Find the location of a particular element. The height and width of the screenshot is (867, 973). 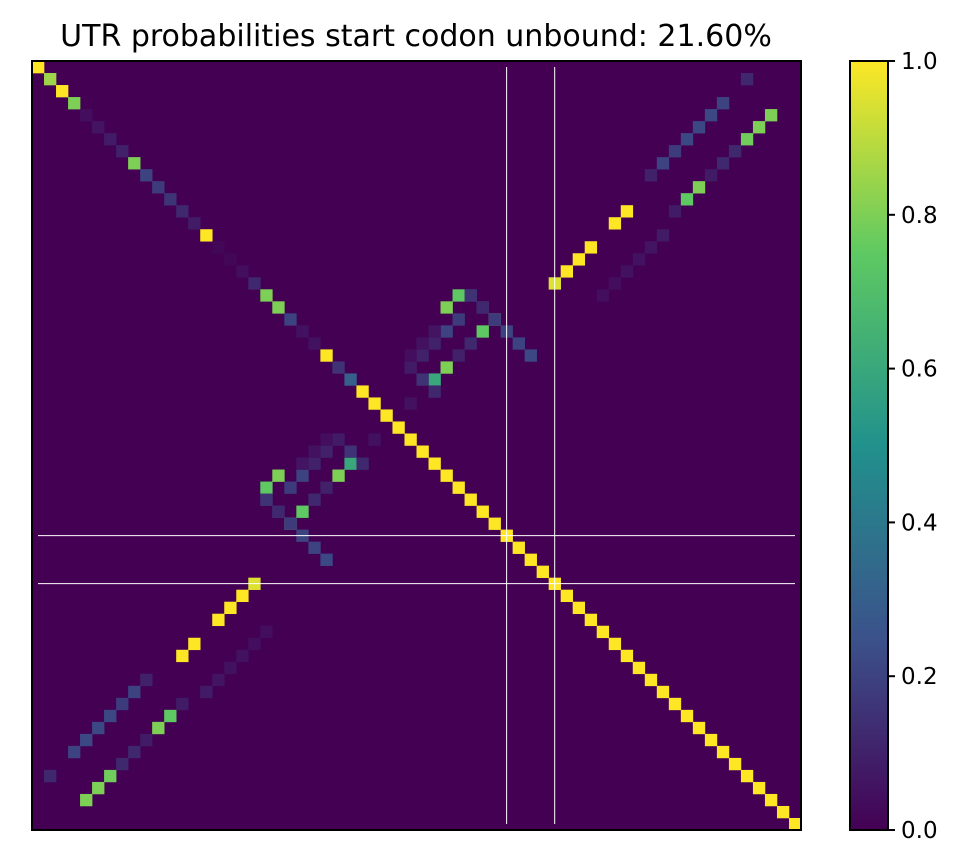

colorbar-gradient is located at coordinates (869, 445).